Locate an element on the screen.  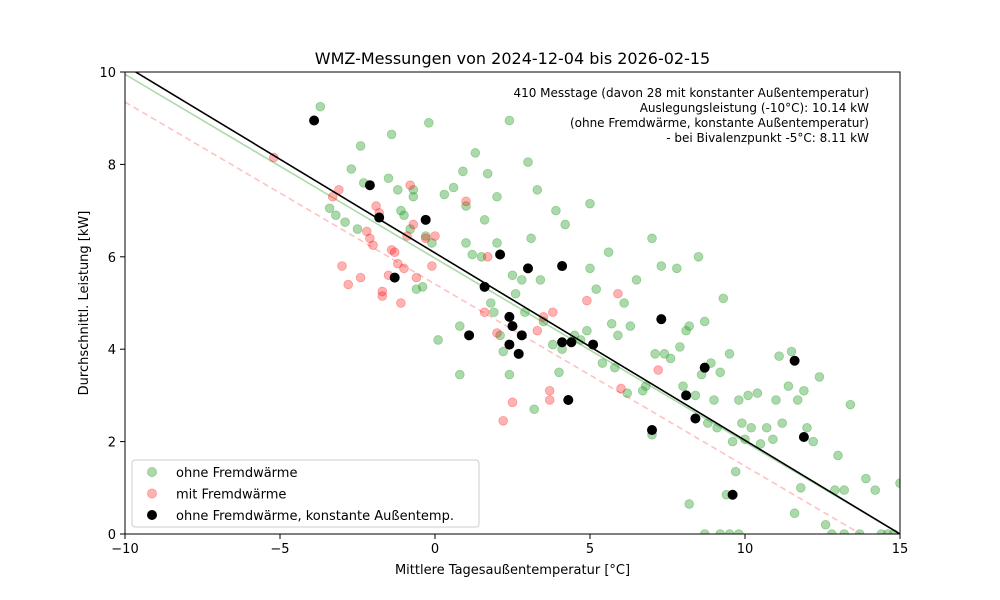
x-tick-label: −10 is located at coordinates (124, 549).